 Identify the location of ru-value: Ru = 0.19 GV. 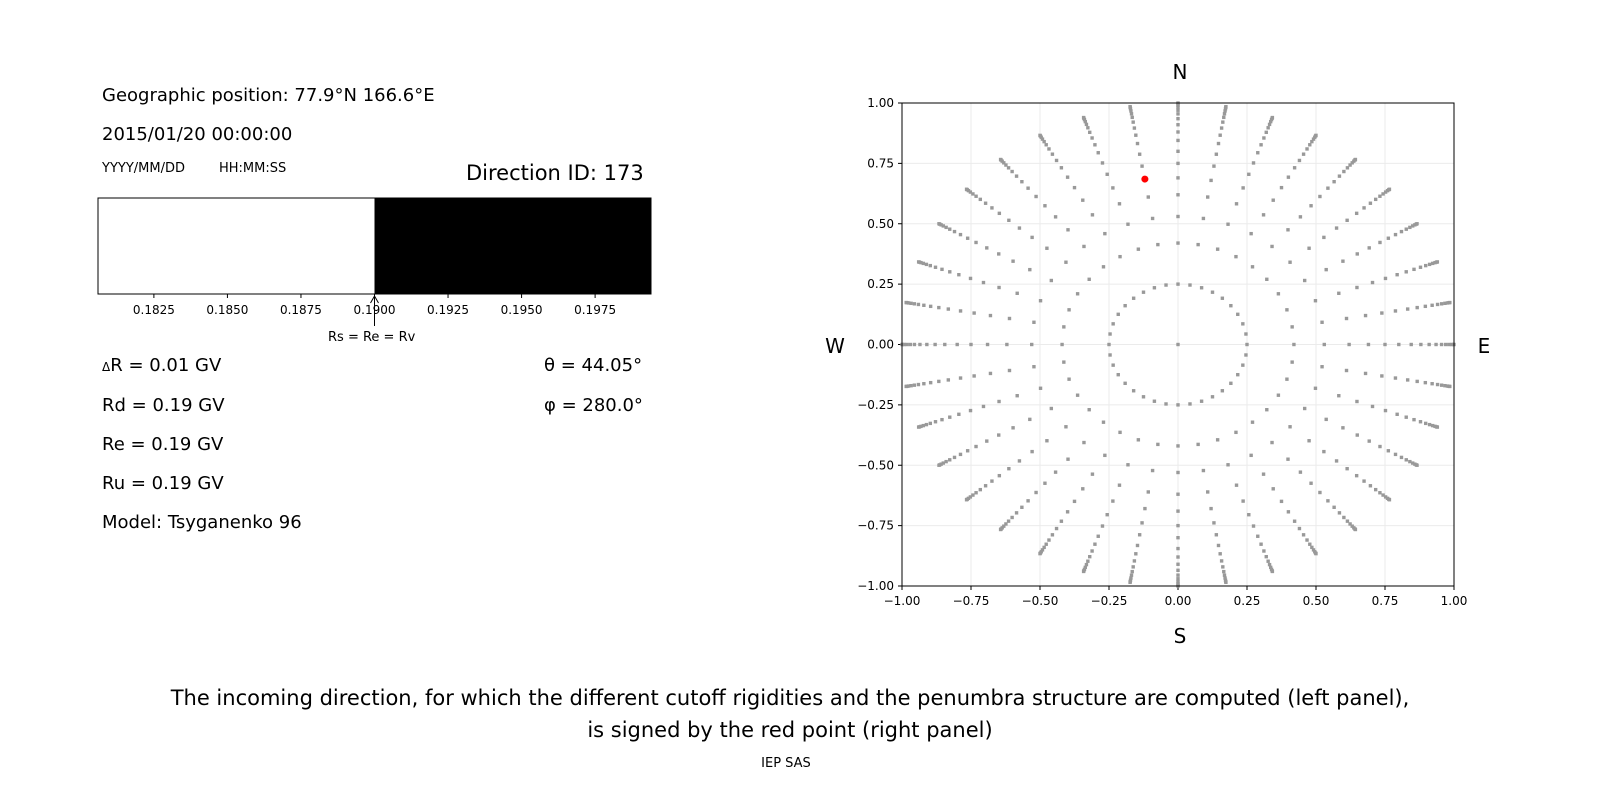
(163, 483).